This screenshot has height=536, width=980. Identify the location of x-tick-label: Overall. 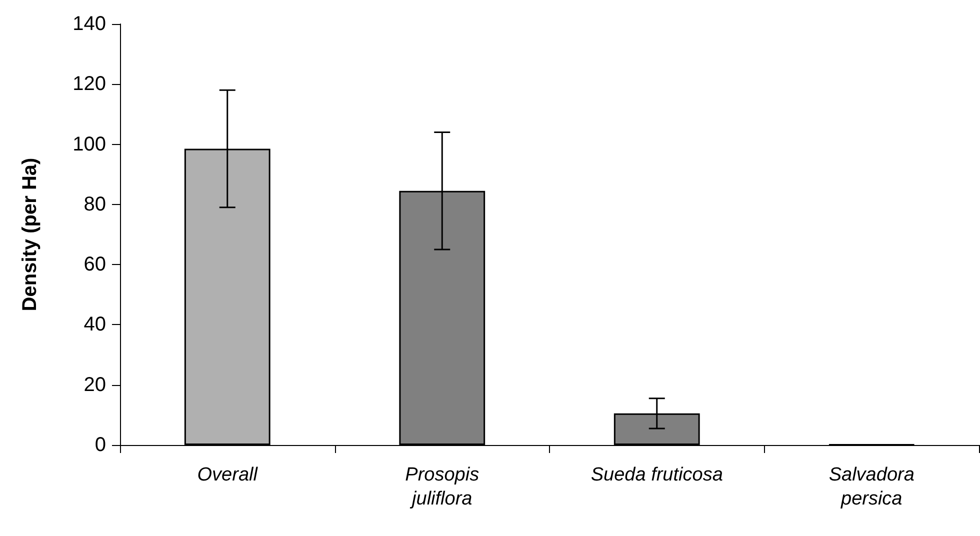
(227, 475).